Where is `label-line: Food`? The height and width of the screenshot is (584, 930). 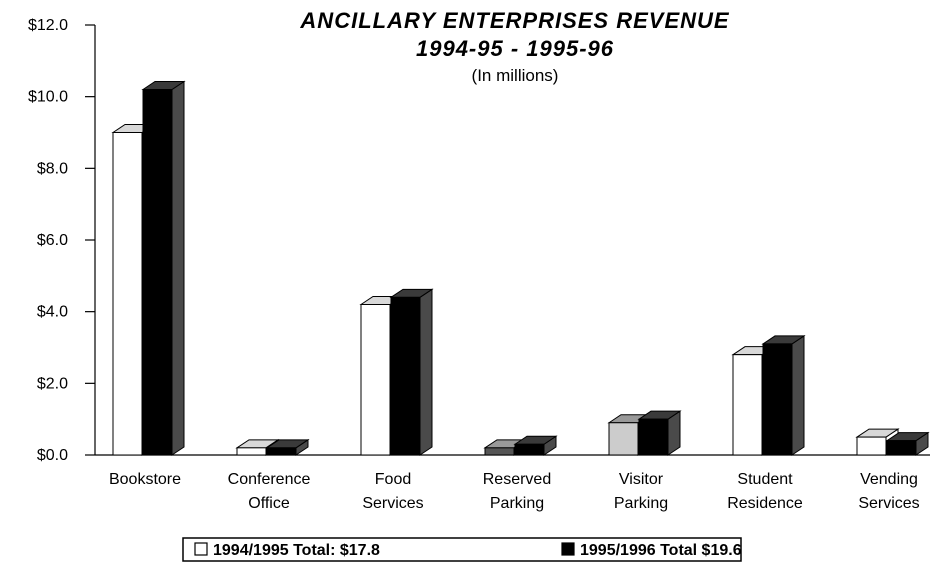
label-line: Food is located at coordinates (393, 479).